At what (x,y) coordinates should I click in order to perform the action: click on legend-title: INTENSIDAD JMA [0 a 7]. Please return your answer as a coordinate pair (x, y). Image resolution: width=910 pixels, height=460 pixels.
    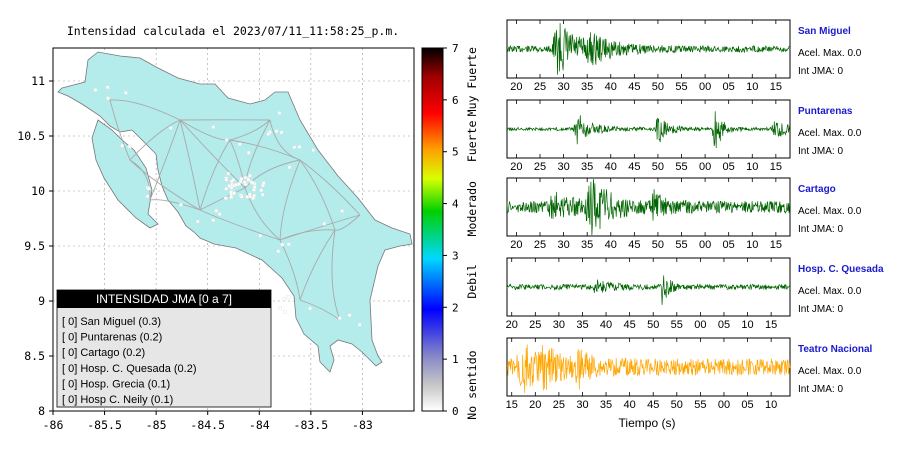
    Looking at the image, I should click on (164, 299).